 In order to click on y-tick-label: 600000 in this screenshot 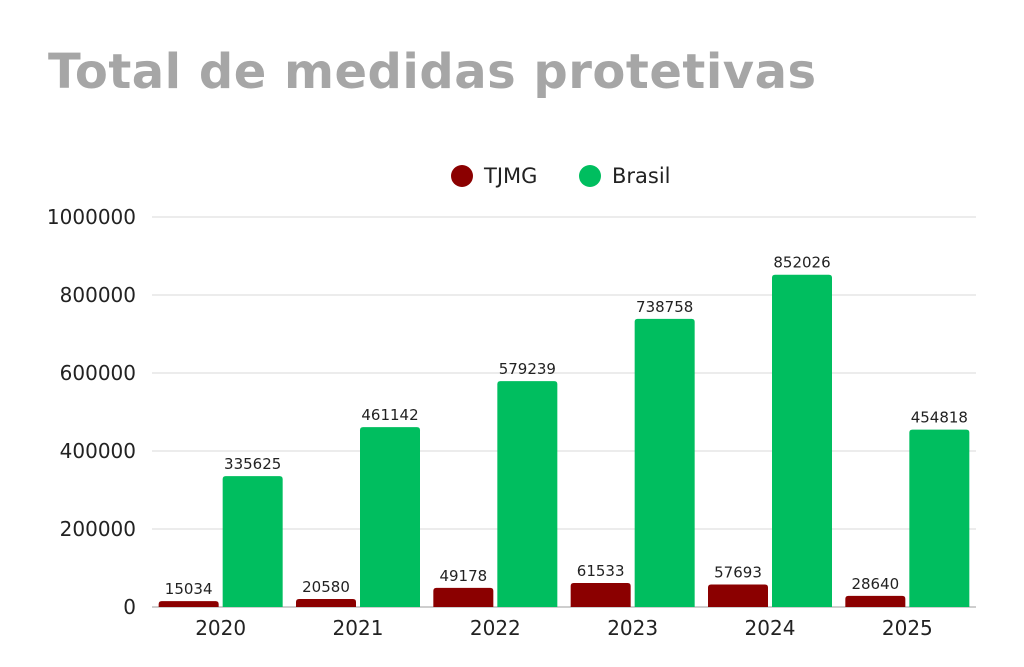, I will do `click(98, 373)`.